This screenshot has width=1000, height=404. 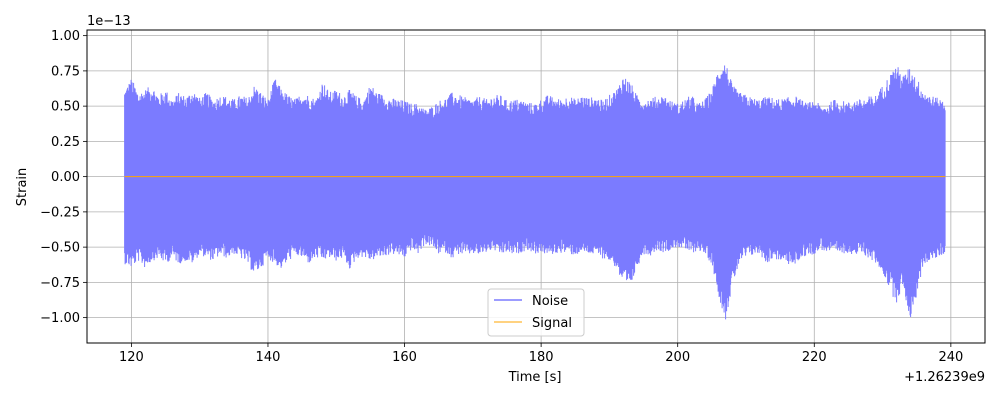 I want to click on x-tick-label: 160, so click(x=404, y=357).